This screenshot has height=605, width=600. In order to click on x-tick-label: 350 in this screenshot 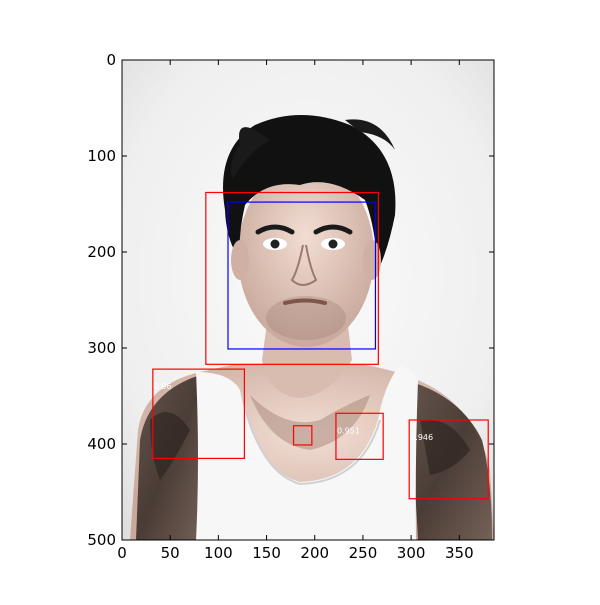, I will do `click(459, 553)`.